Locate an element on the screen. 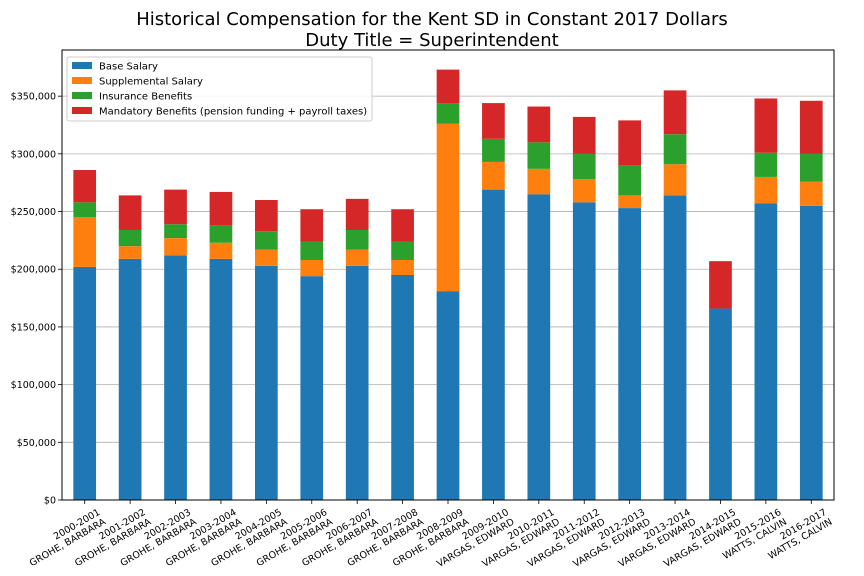 This screenshot has height=576, width=864. legend-label: Base Salary is located at coordinates (128, 67).